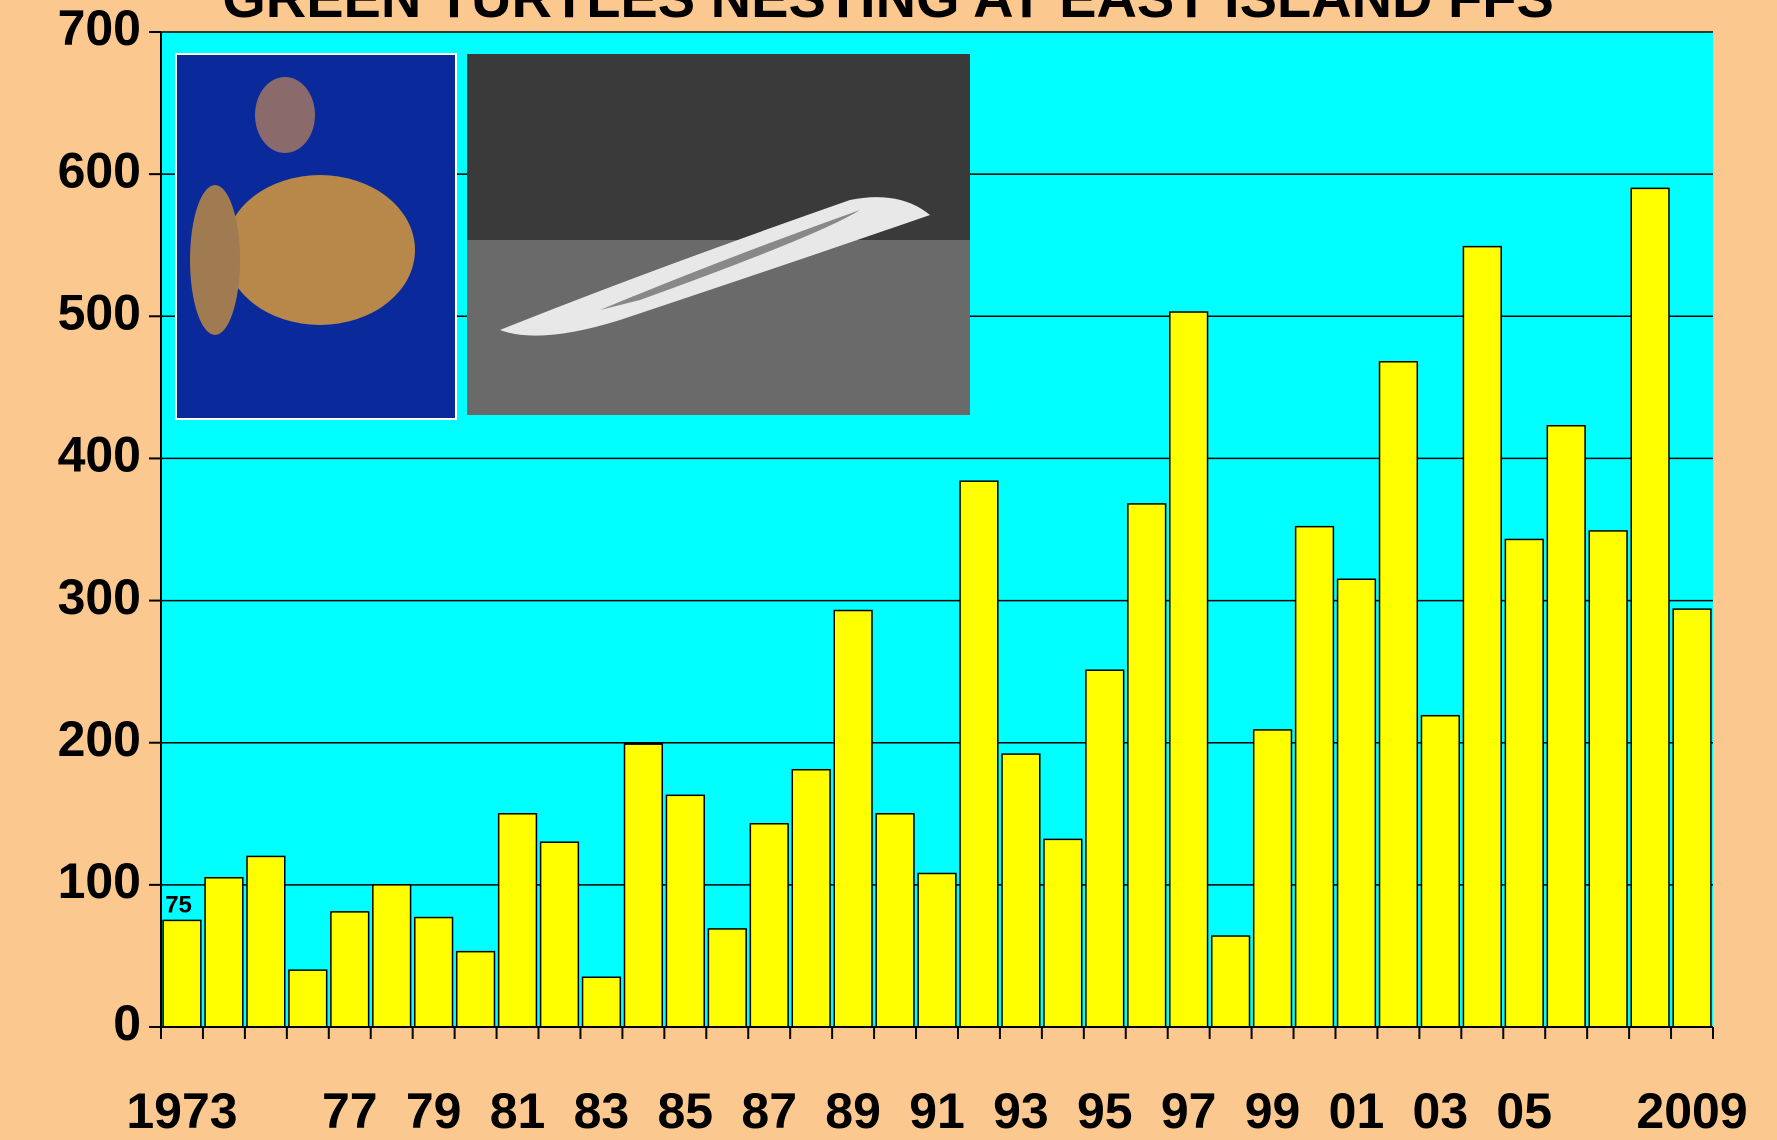 Image resolution: width=1777 pixels, height=1140 pixels. What do you see at coordinates (888, 14) in the screenshot?
I see `chart-title: GREEN TURTLES NESTING AT EAST ISLAND FFS` at bounding box center [888, 14].